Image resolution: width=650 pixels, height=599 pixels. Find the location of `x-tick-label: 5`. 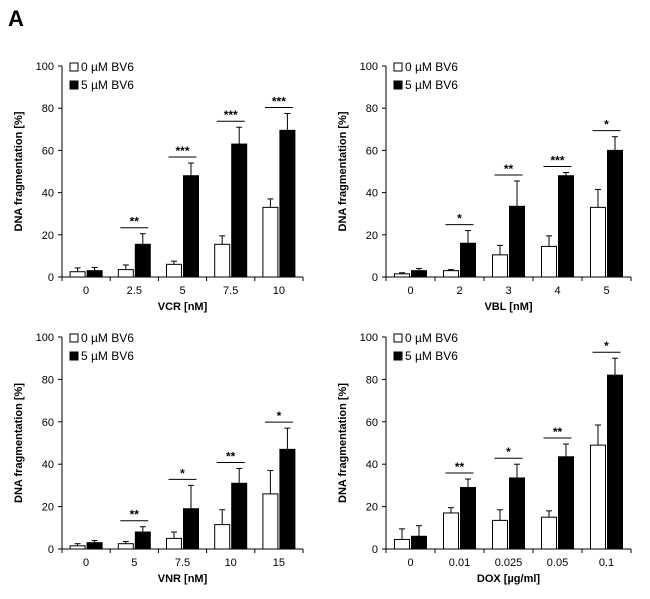

x-tick-label: 5 is located at coordinates (134, 563).